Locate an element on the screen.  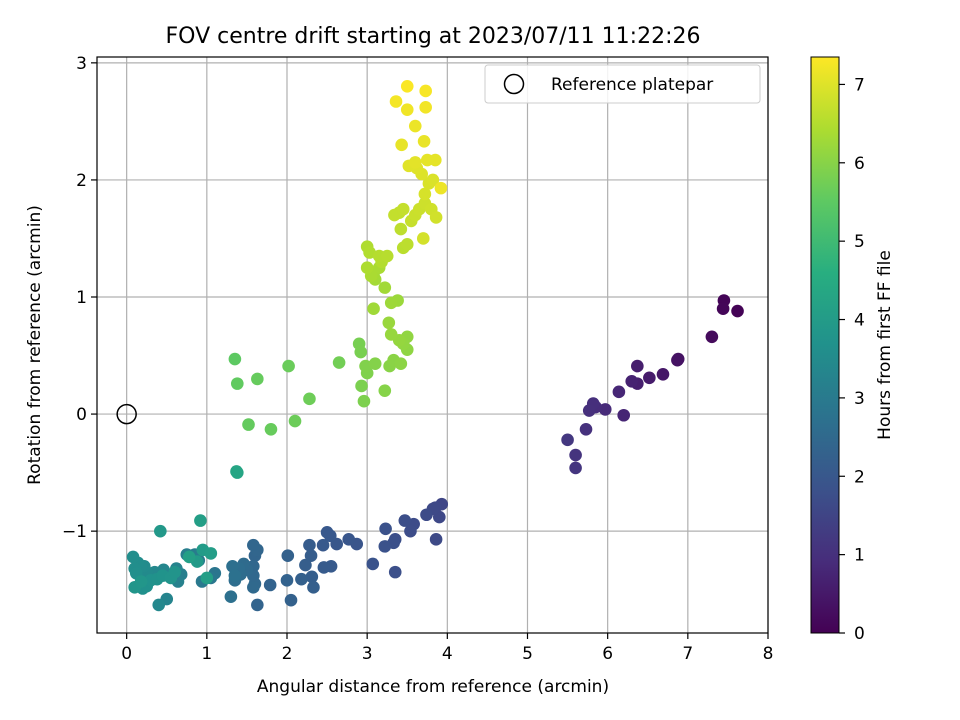
legend: Reference platepar is located at coordinates (622, 84).